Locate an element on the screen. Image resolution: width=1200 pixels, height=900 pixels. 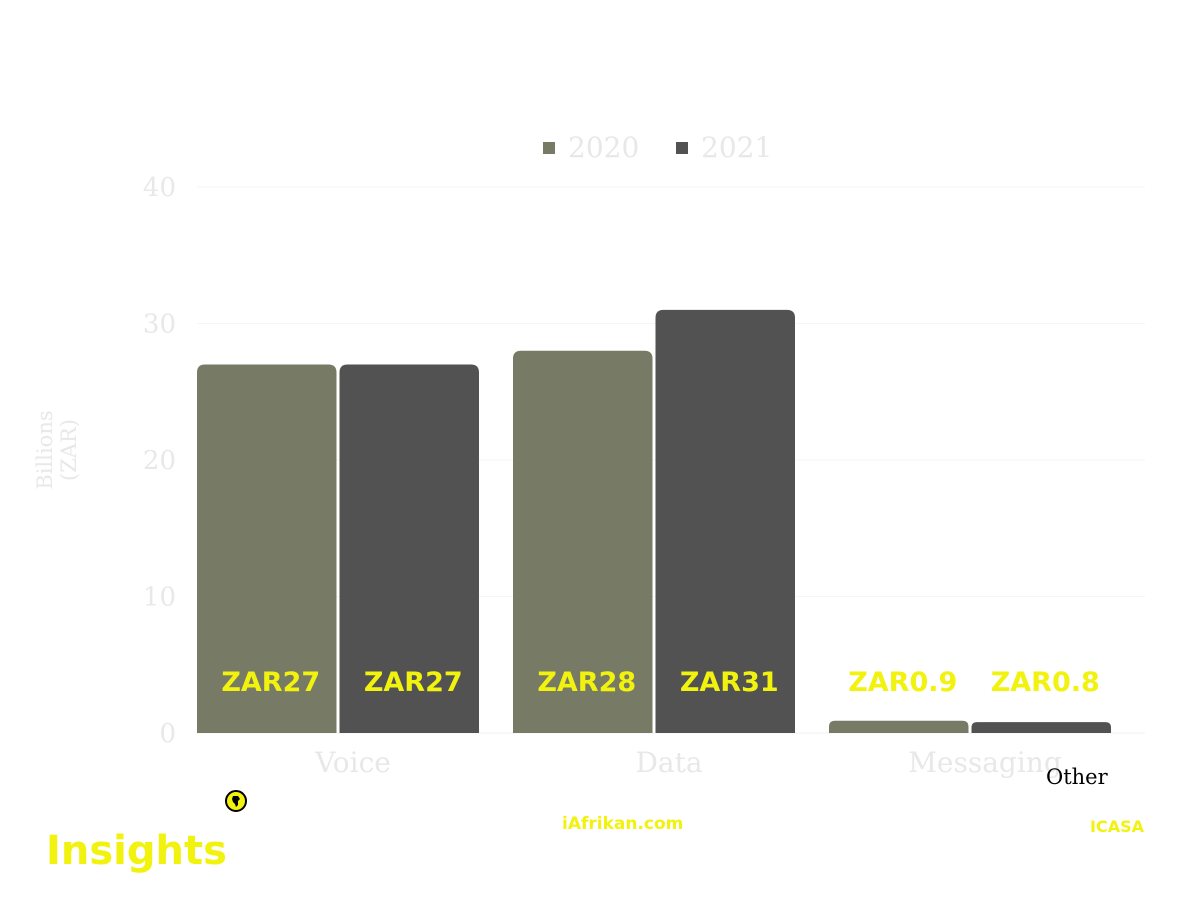
y-tick-label: 10 is located at coordinates (159, 598).